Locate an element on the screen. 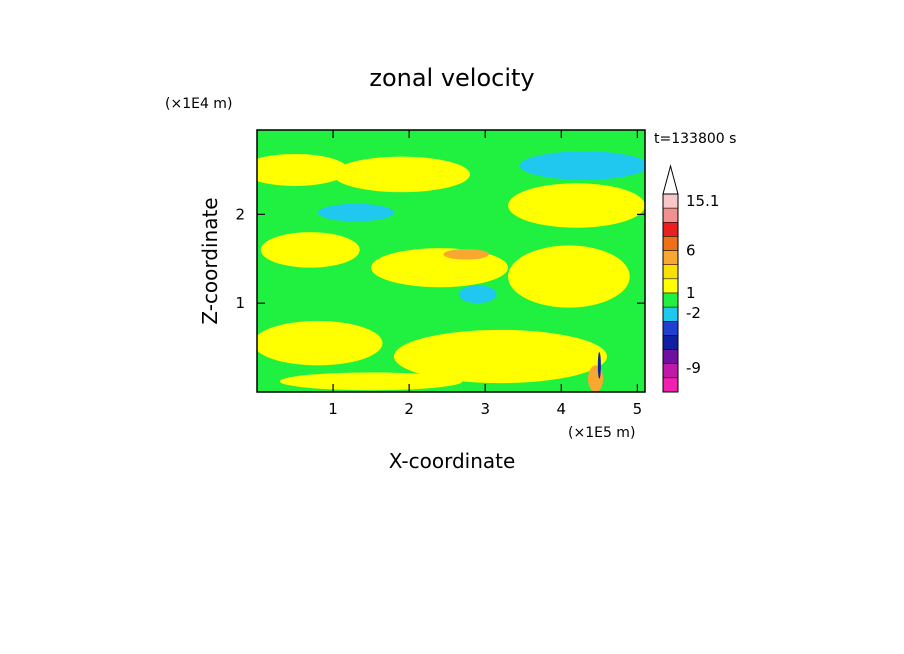  y-unit-label: (×1E4 m) is located at coordinates (198, 104).